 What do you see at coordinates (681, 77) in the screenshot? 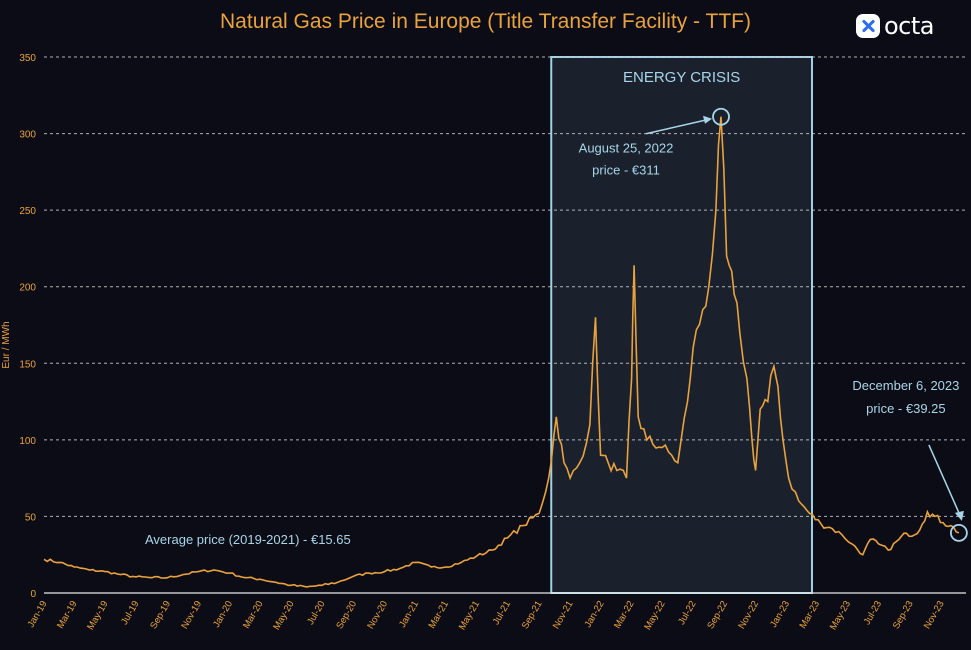
I see `energy-crisis-label: ENERGY CRISIS` at bounding box center [681, 77].